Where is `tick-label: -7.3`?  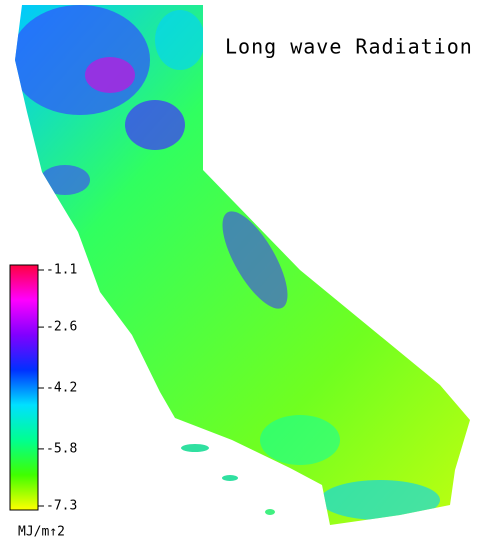 tick-label: -7.3 is located at coordinates (61, 506).